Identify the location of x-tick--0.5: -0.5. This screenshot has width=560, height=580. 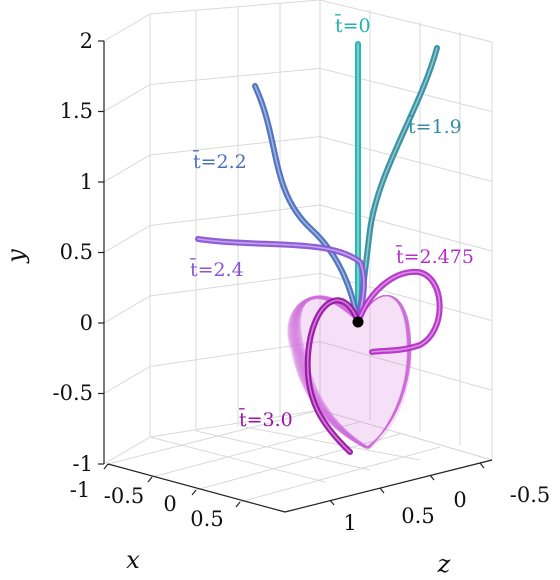
(124, 496).